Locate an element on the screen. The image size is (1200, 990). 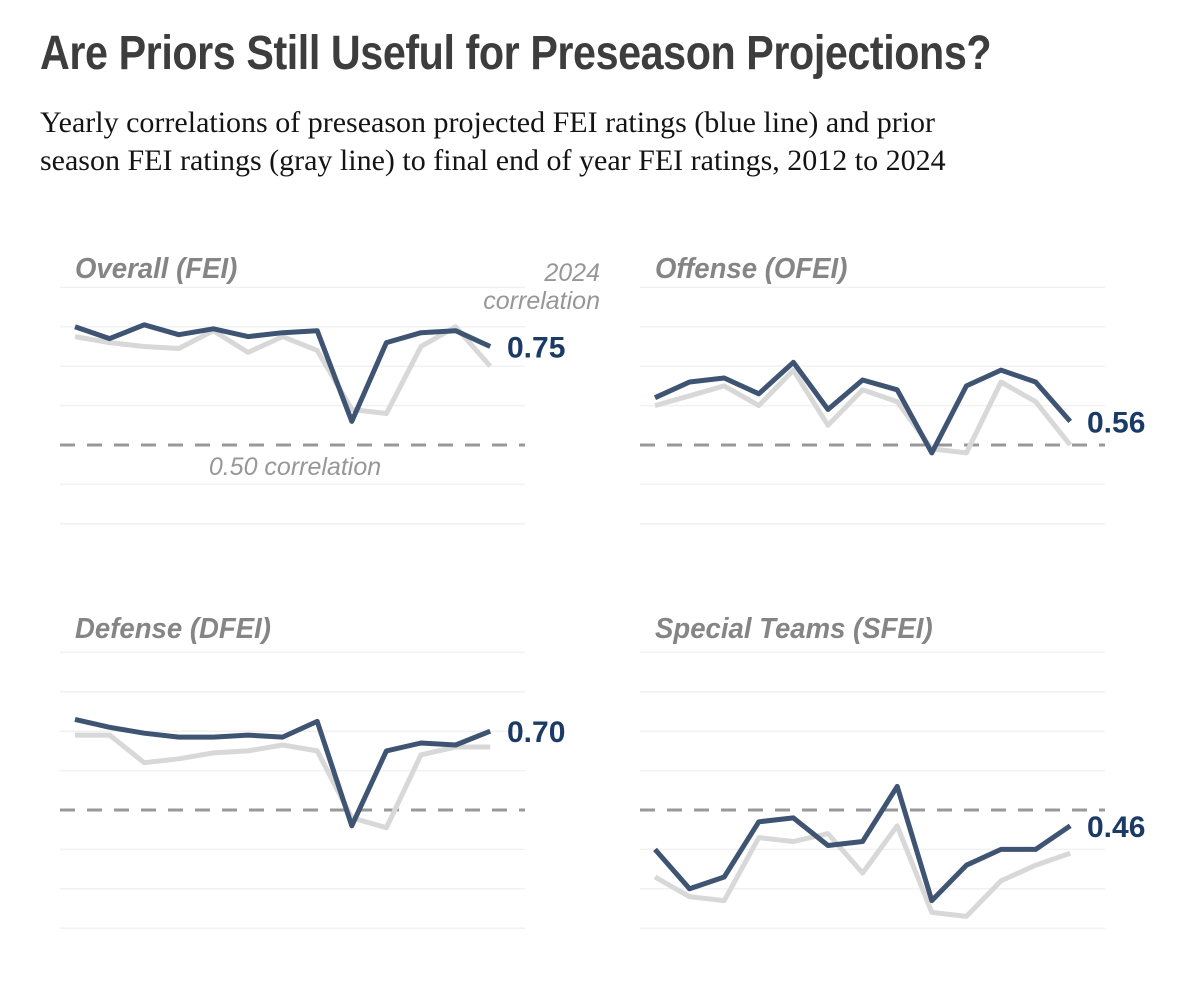
end-value-label: 0.56 is located at coordinates (1116, 422).